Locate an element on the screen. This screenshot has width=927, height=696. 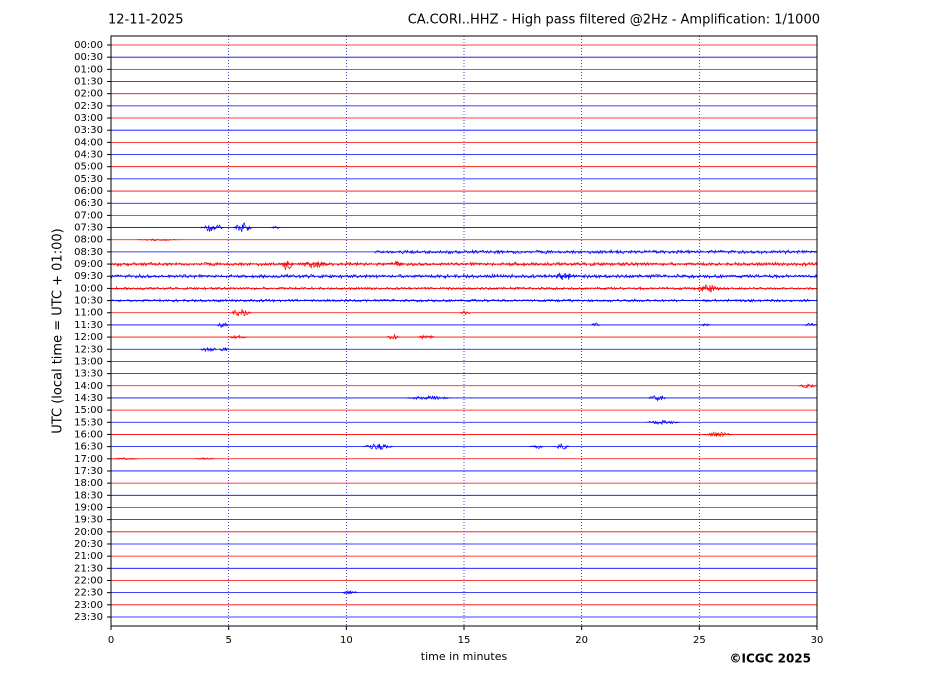
date: 12-11-2025 is located at coordinates (146, 20).